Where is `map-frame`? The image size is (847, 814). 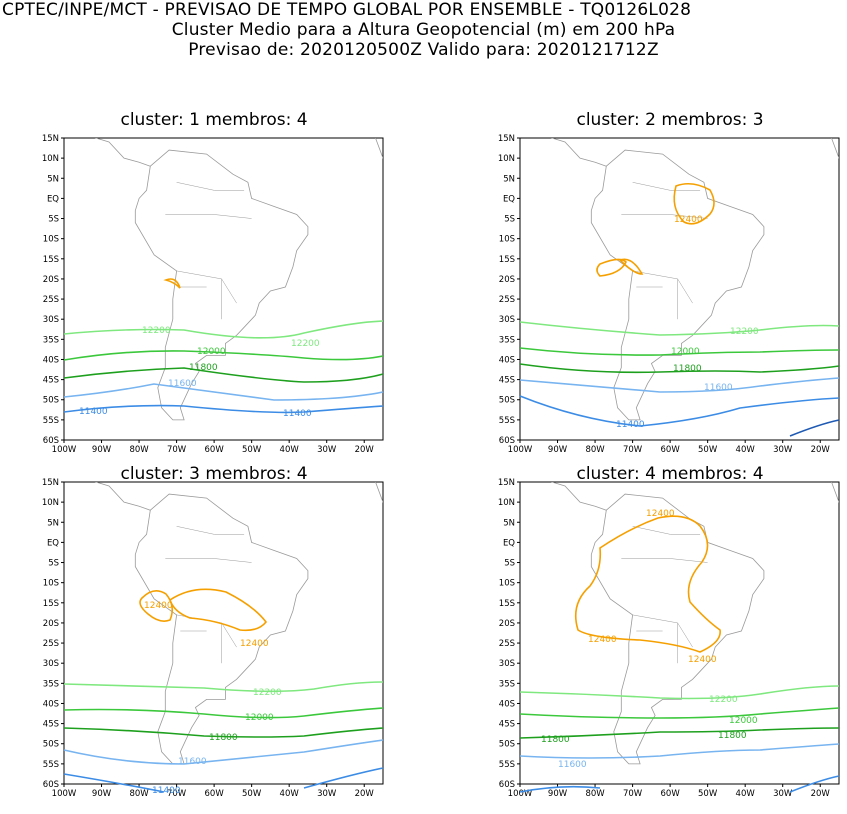 map-frame is located at coordinates (679, 289).